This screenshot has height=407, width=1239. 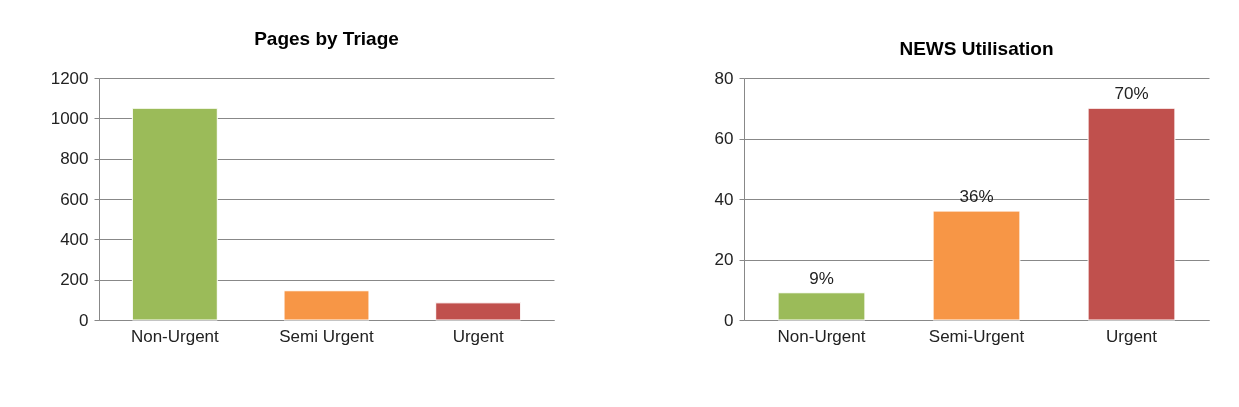 What do you see at coordinates (976, 197) in the screenshot?
I see `data-label: 36%` at bounding box center [976, 197].